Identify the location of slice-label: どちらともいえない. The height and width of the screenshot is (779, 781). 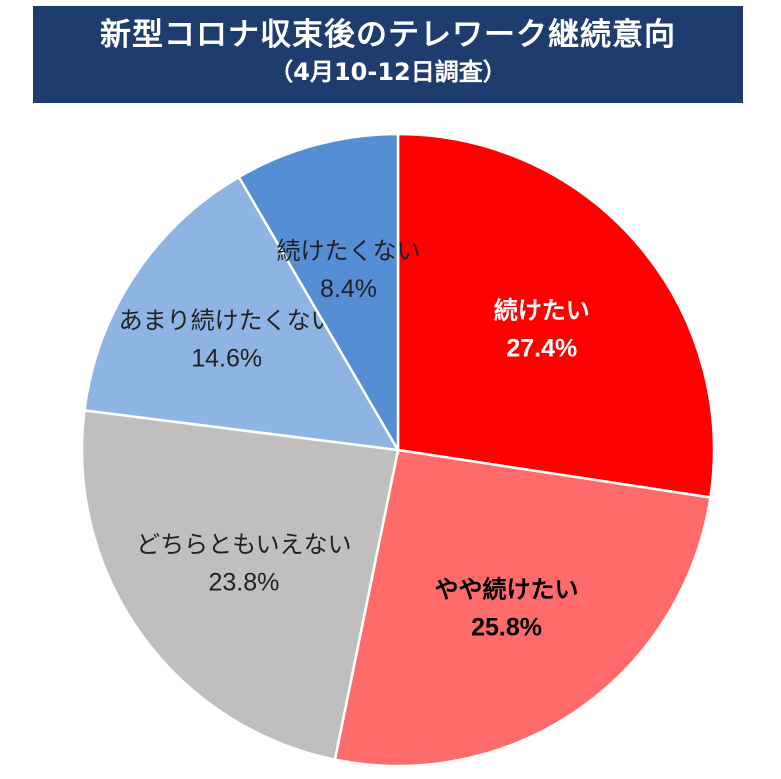
(244, 544).